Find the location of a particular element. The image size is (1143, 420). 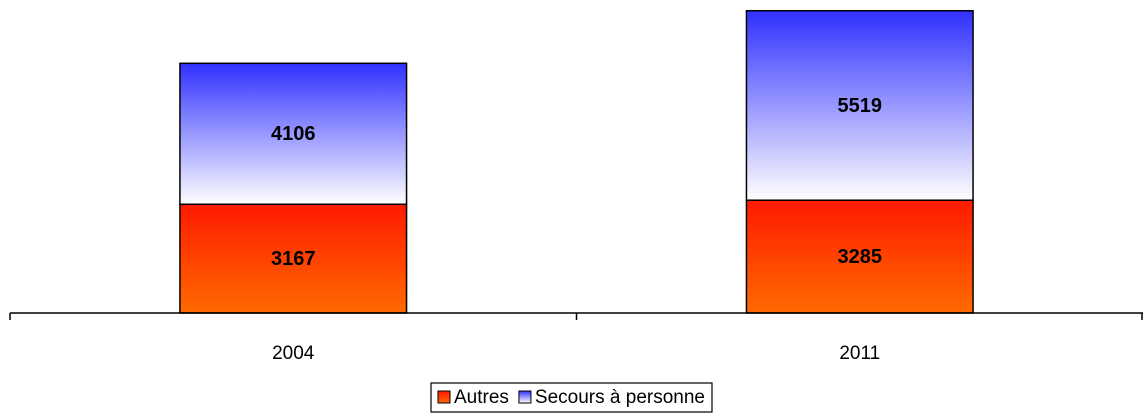

x-tick-label: 2011 is located at coordinates (859, 353).